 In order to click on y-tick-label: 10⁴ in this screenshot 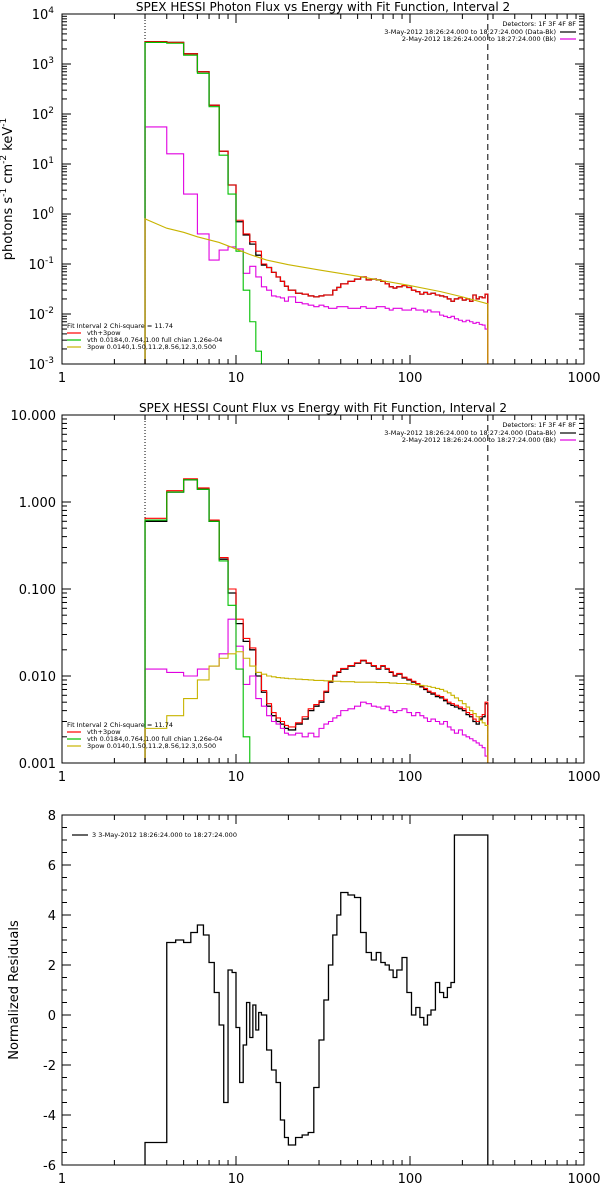, I will do `click(43, 14)`.